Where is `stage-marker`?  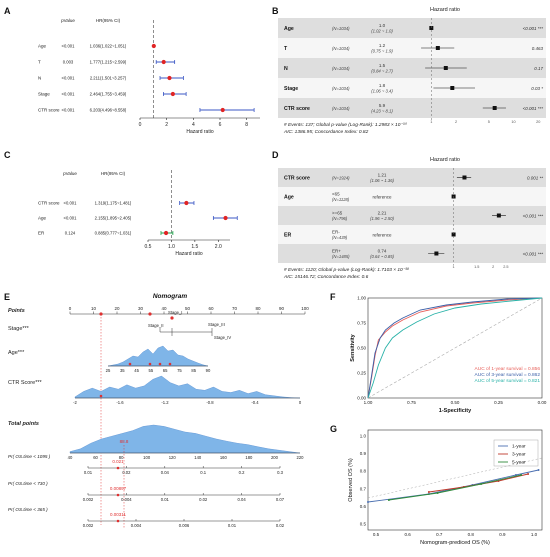 stage-marker is located at coordinates (172, 318).